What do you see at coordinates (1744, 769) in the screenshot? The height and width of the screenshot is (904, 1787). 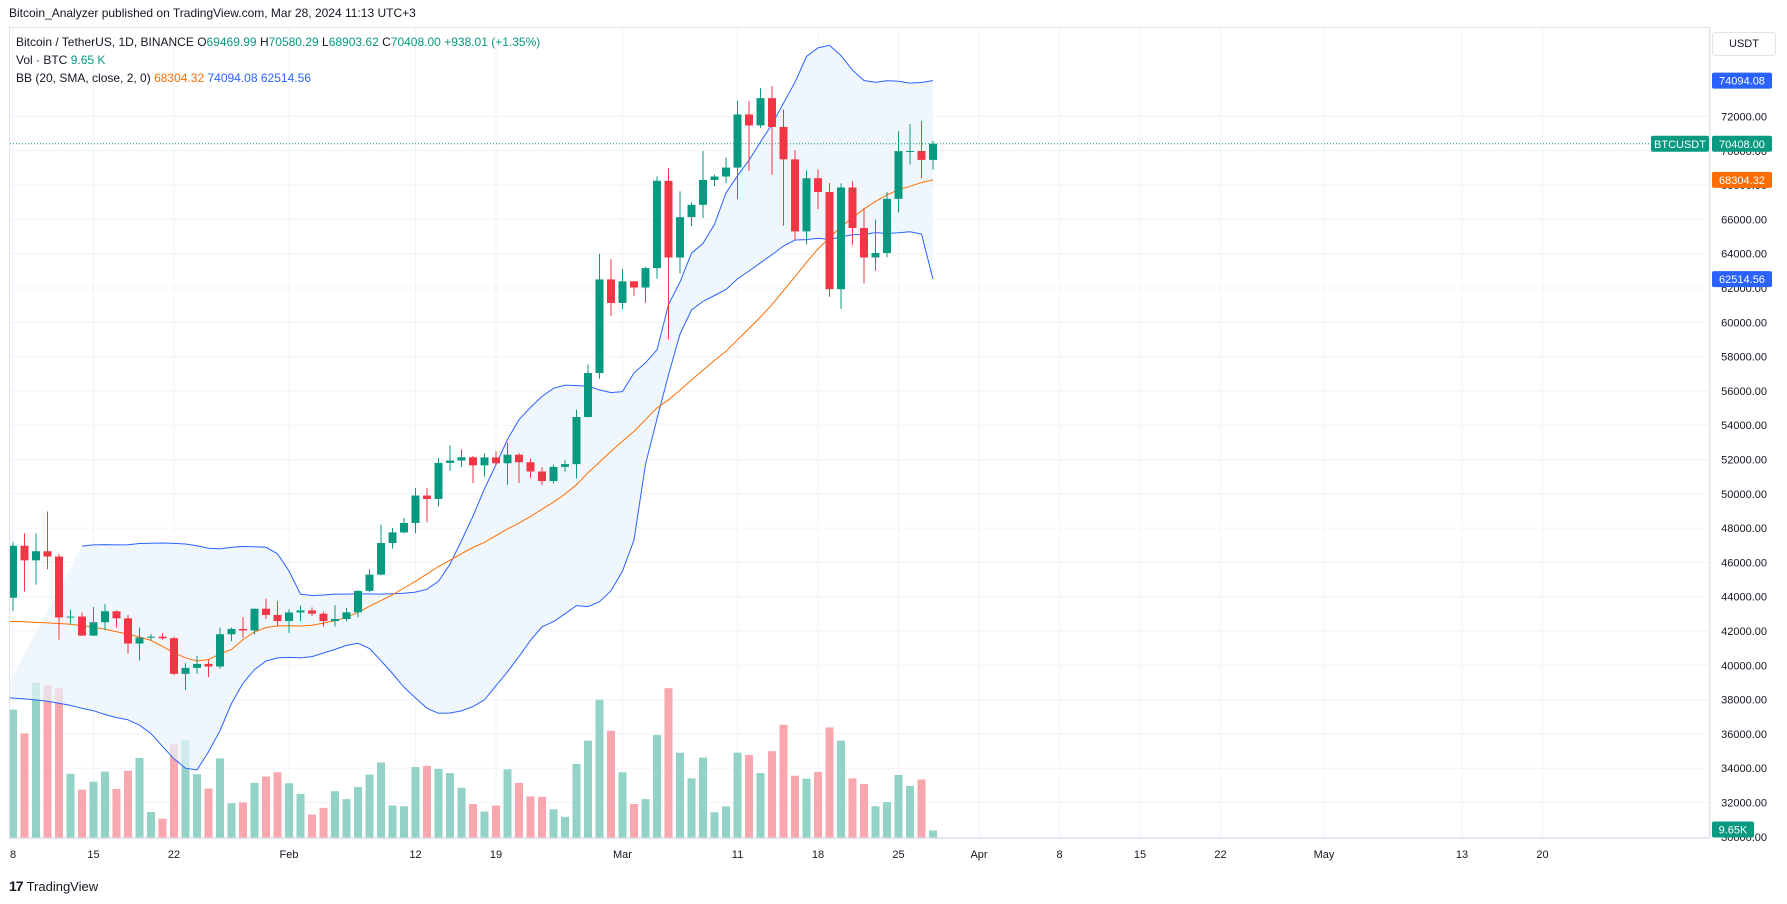 I see `price-axis-tick-label: 34000.00` at bounding box center [1744, 769].